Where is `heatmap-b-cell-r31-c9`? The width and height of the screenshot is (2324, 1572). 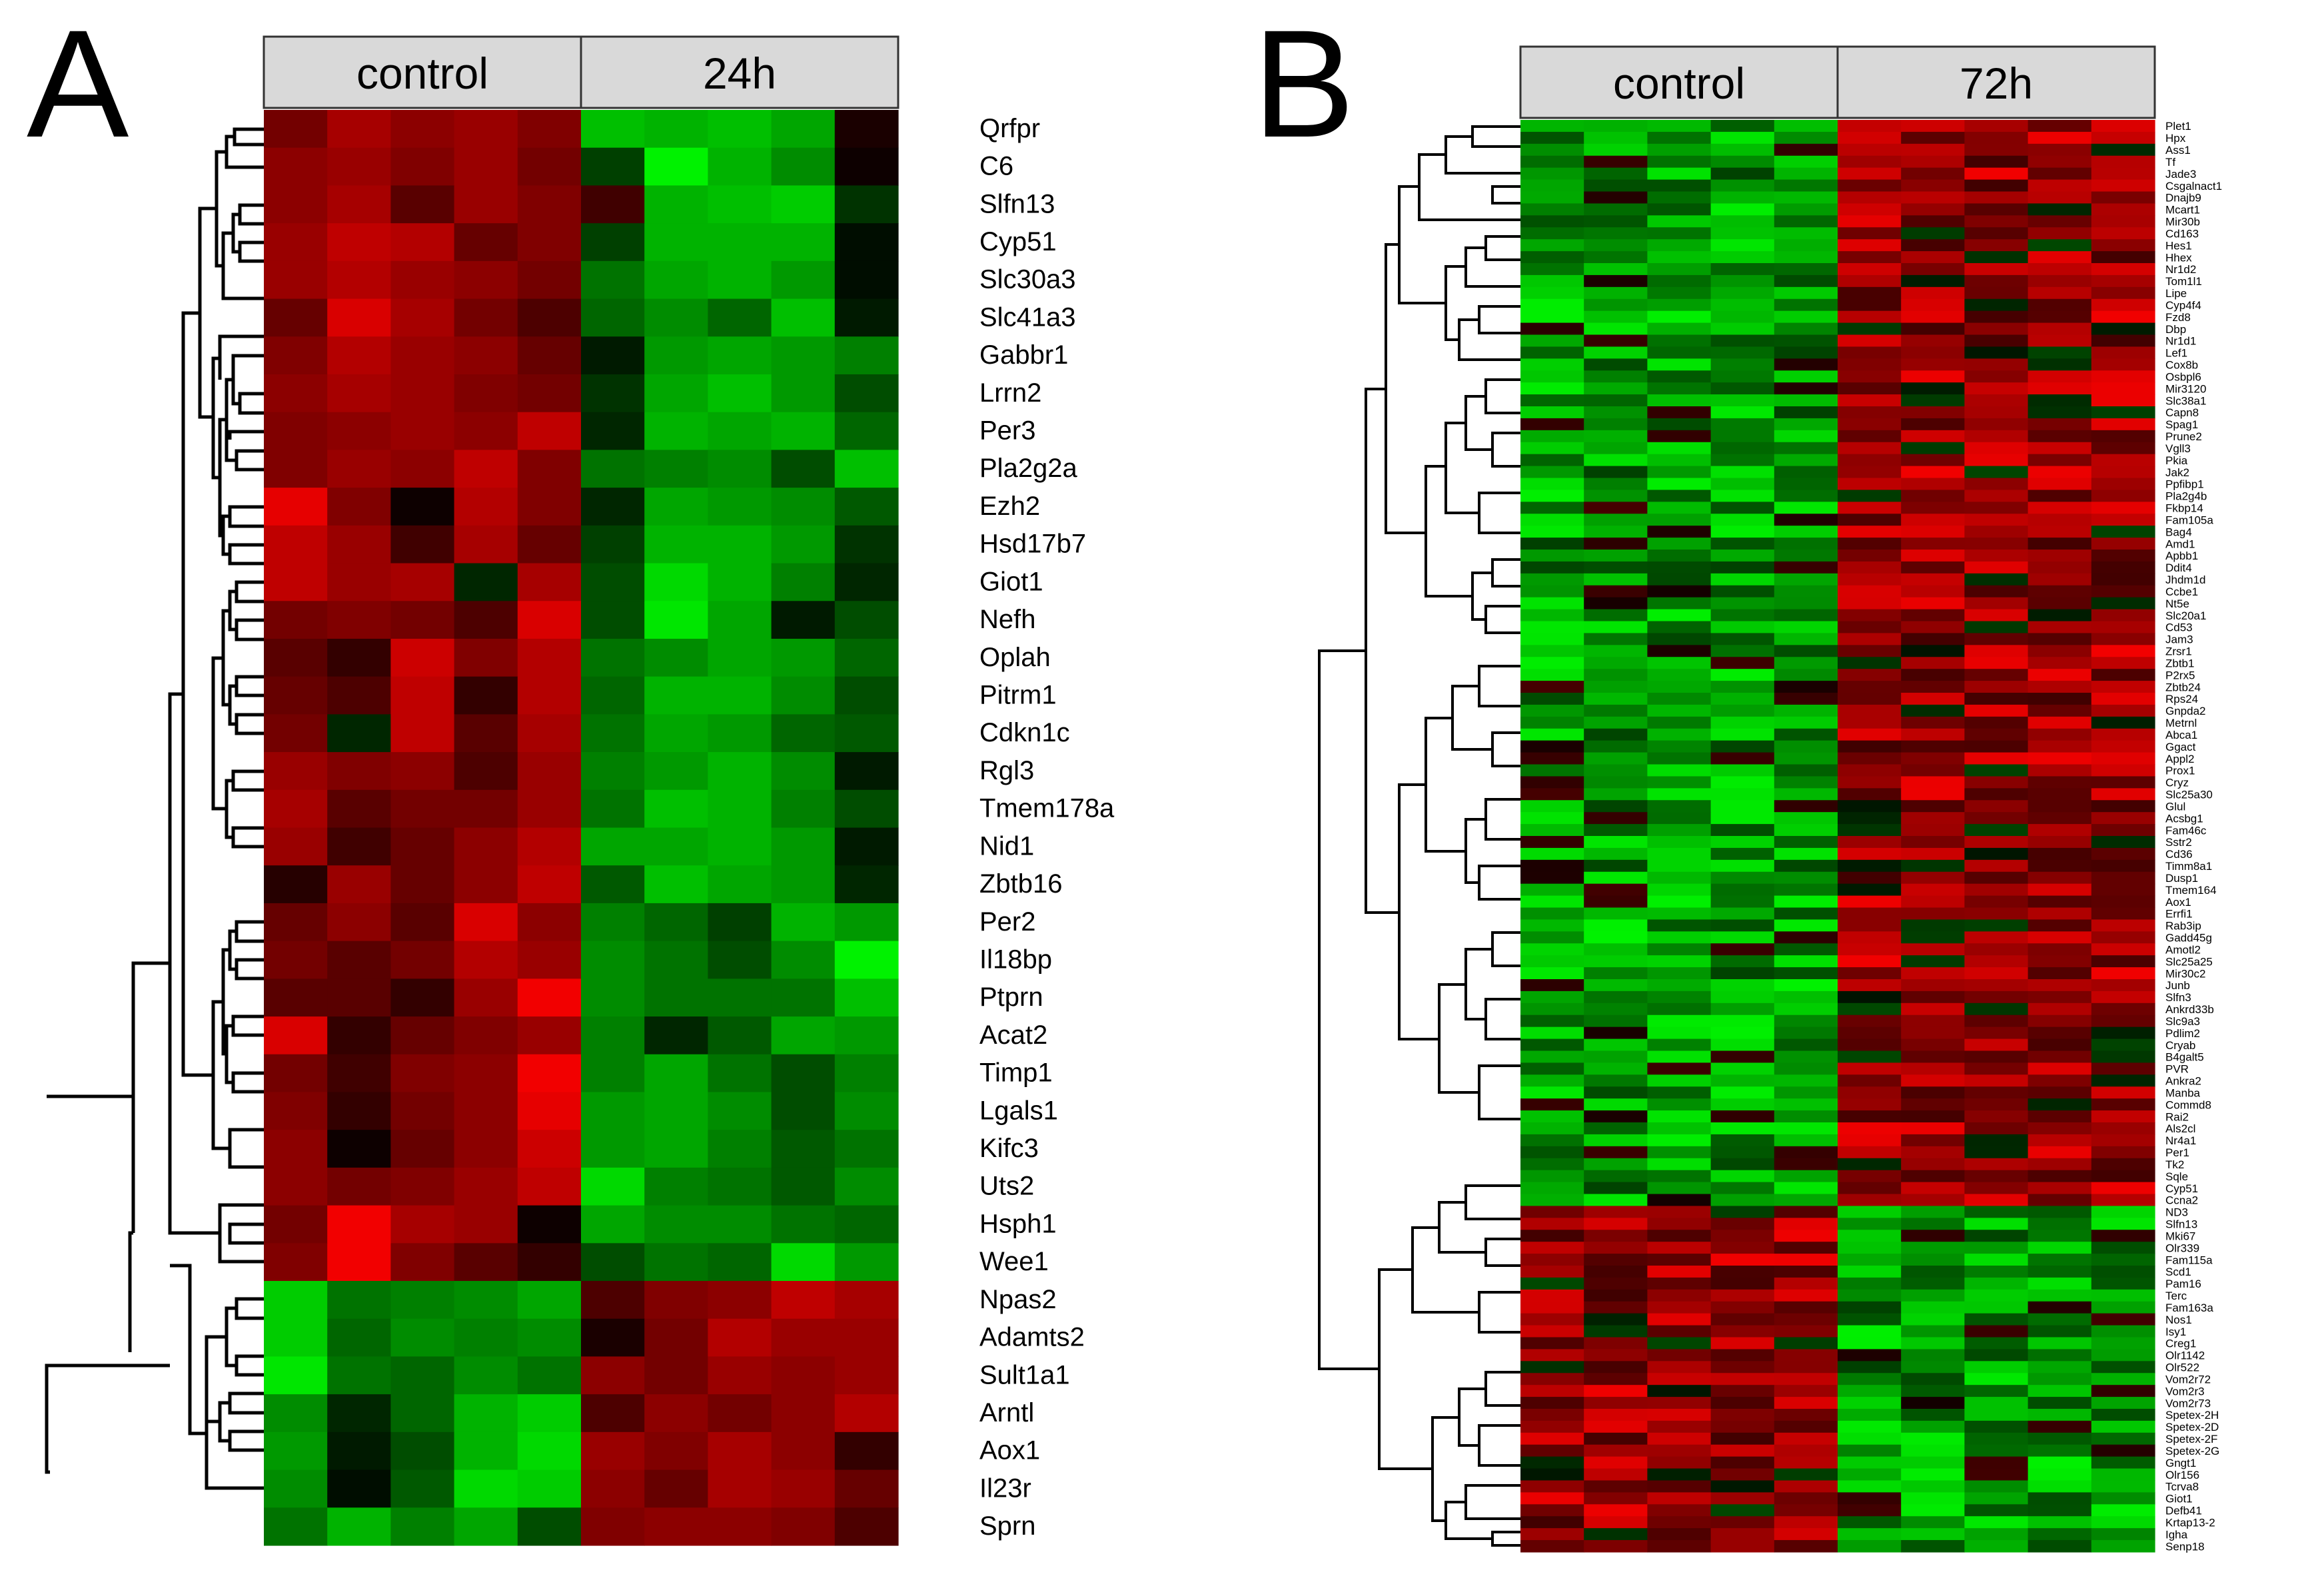
heatmap-b-cell-r31-c9 is located at coordinates (2123, 496).